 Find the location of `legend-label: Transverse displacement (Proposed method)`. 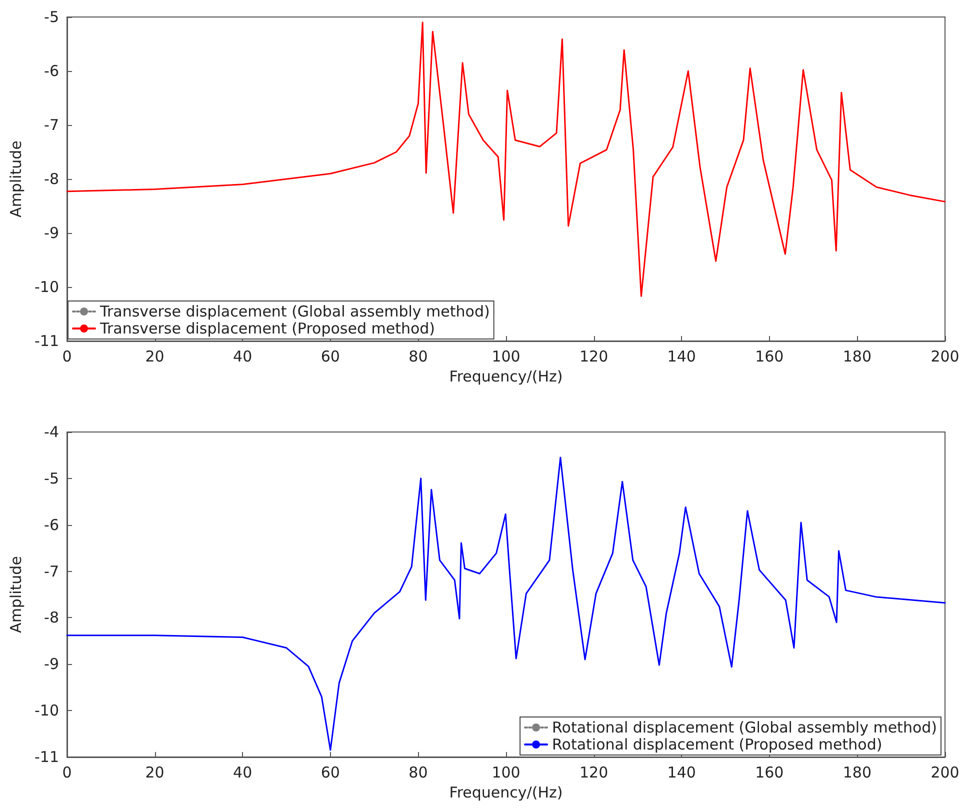

legend-label: Transverse displacement (Proposed method) is located at coordinates (267, 329).